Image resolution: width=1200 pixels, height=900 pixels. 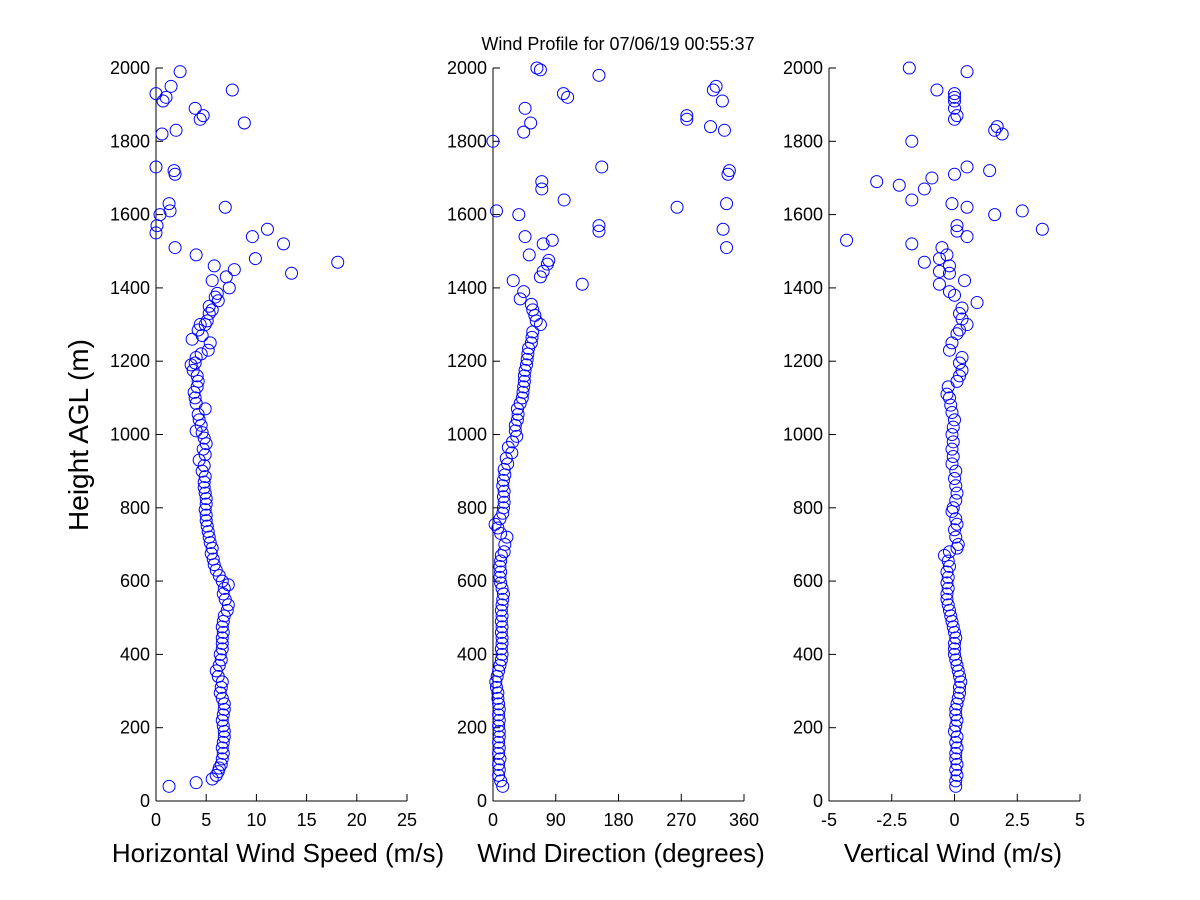 I want to click on x-tick-label: -5, so click(x=829, y=820).